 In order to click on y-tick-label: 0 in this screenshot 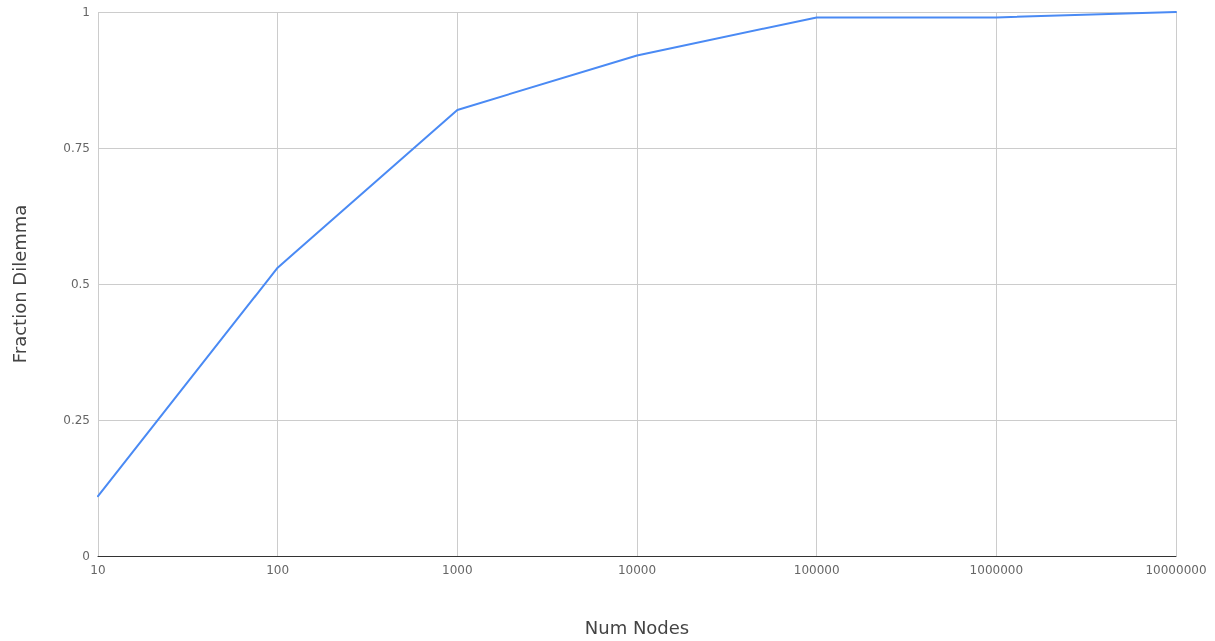, I will do `click(86, 556)`.